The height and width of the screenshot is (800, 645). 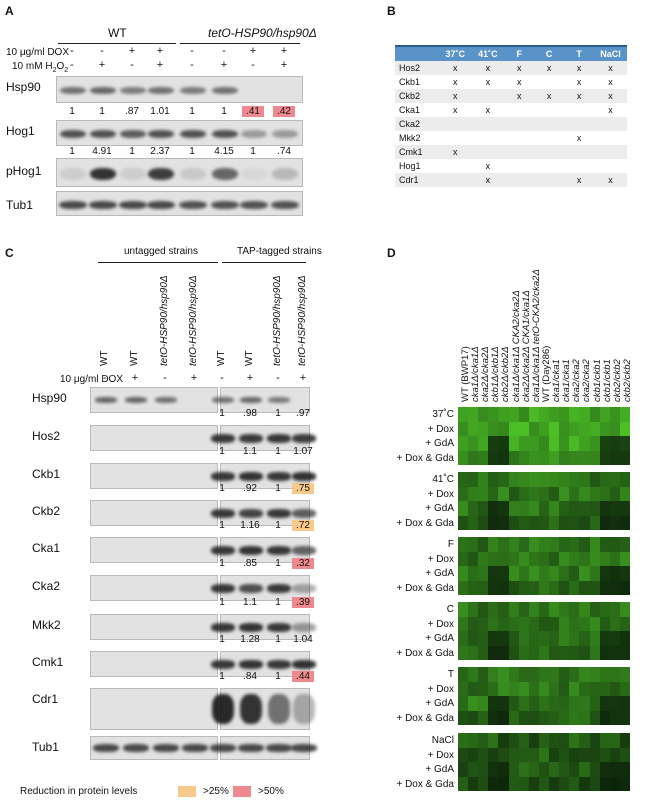 What do you see at coordinates (154, 588) in the screenshot?
I see `blot-untagged-cka2` at bounding box center [154, 588].